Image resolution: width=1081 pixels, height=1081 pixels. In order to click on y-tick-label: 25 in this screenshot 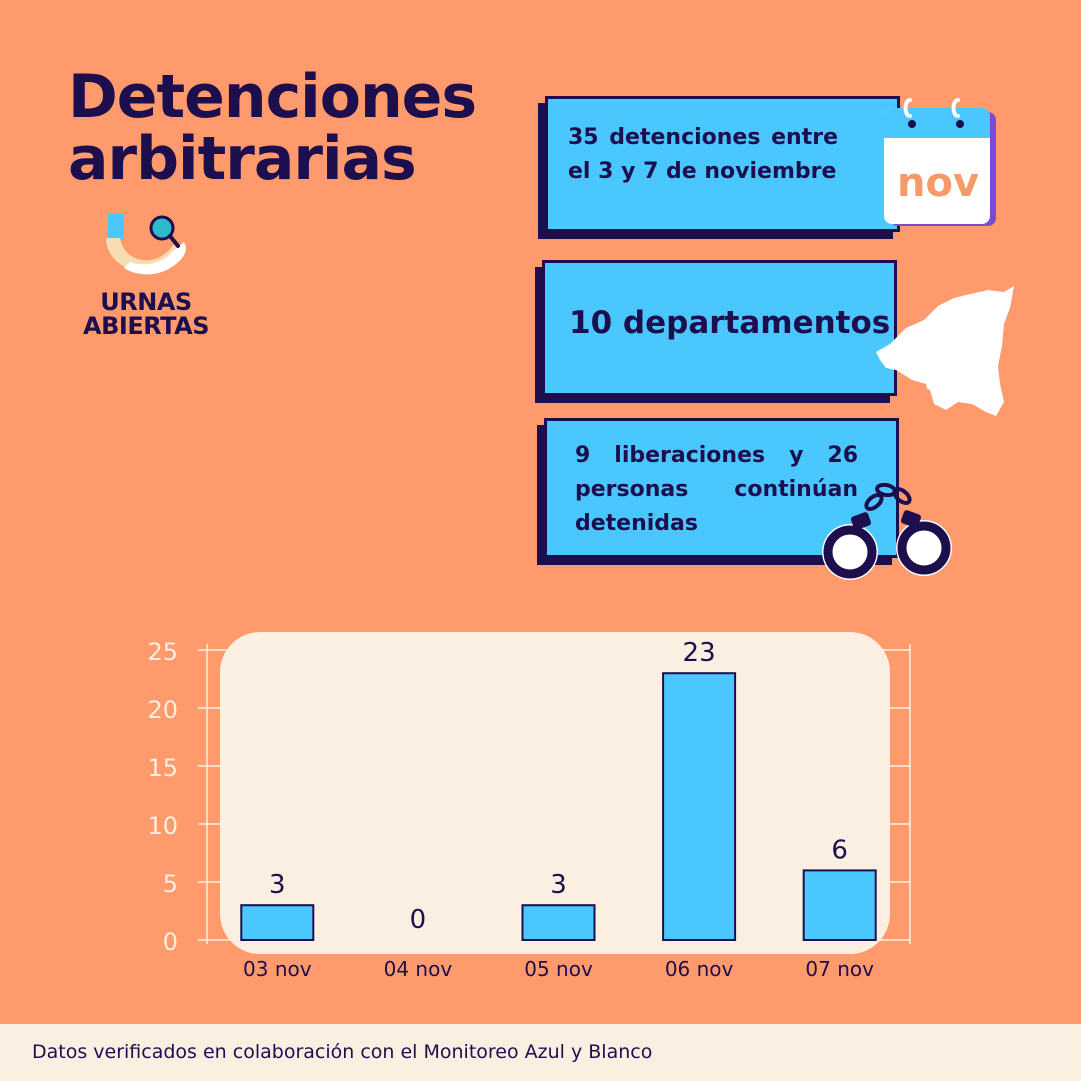, I will do `click(162, 652)`.